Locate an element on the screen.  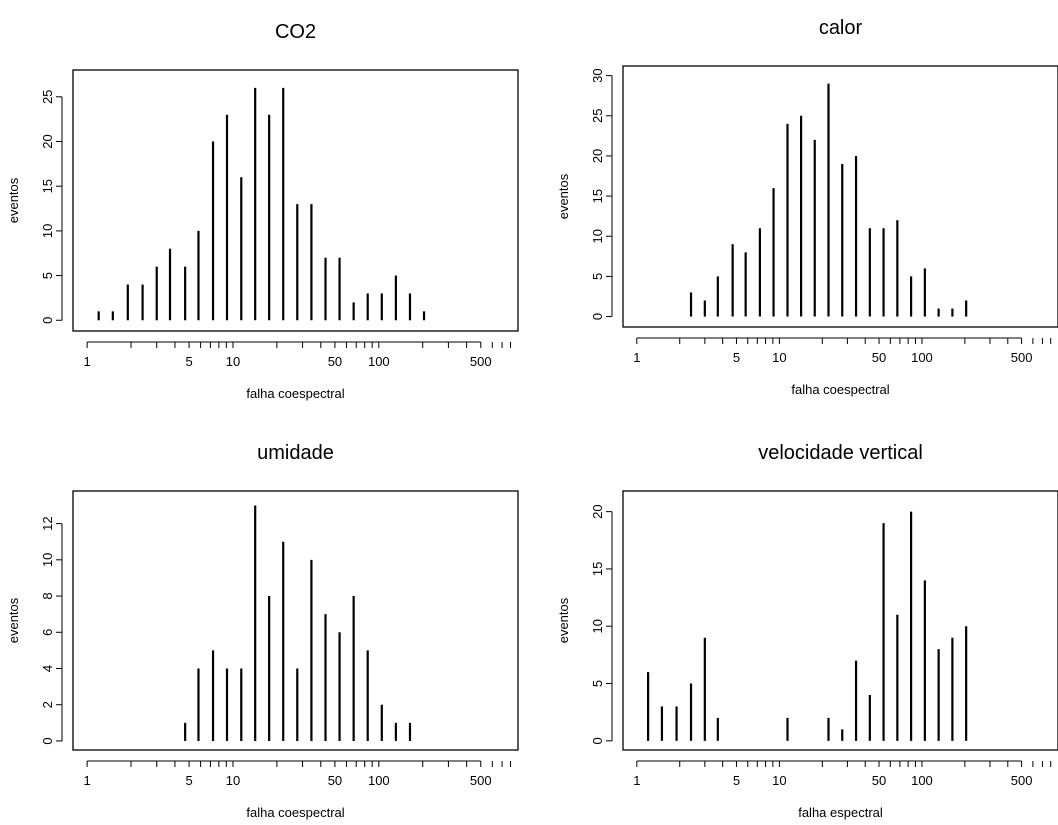
y-tick-label: 12 is located at coordinates (47, 523).